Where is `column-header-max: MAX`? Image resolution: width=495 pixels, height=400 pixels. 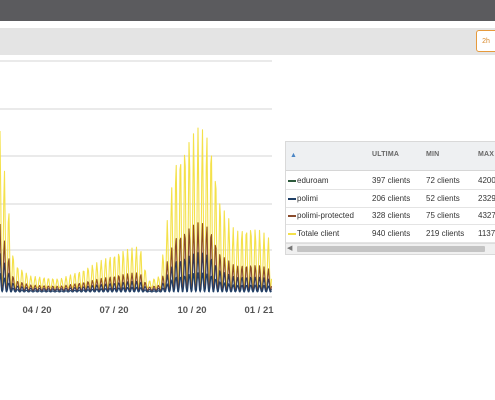 column-header-max: MAX is located at coordinates (486, 154).